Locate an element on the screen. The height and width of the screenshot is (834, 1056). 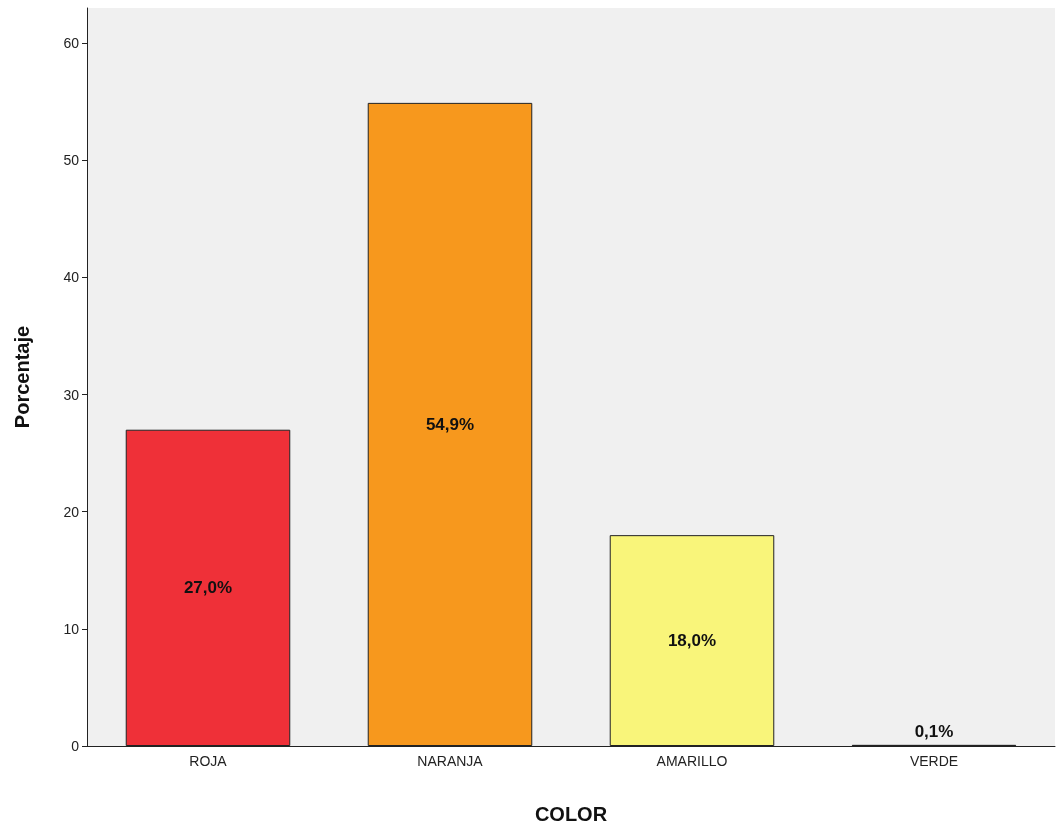
y-tick-label: 20 is located at coordinates (71, 511).